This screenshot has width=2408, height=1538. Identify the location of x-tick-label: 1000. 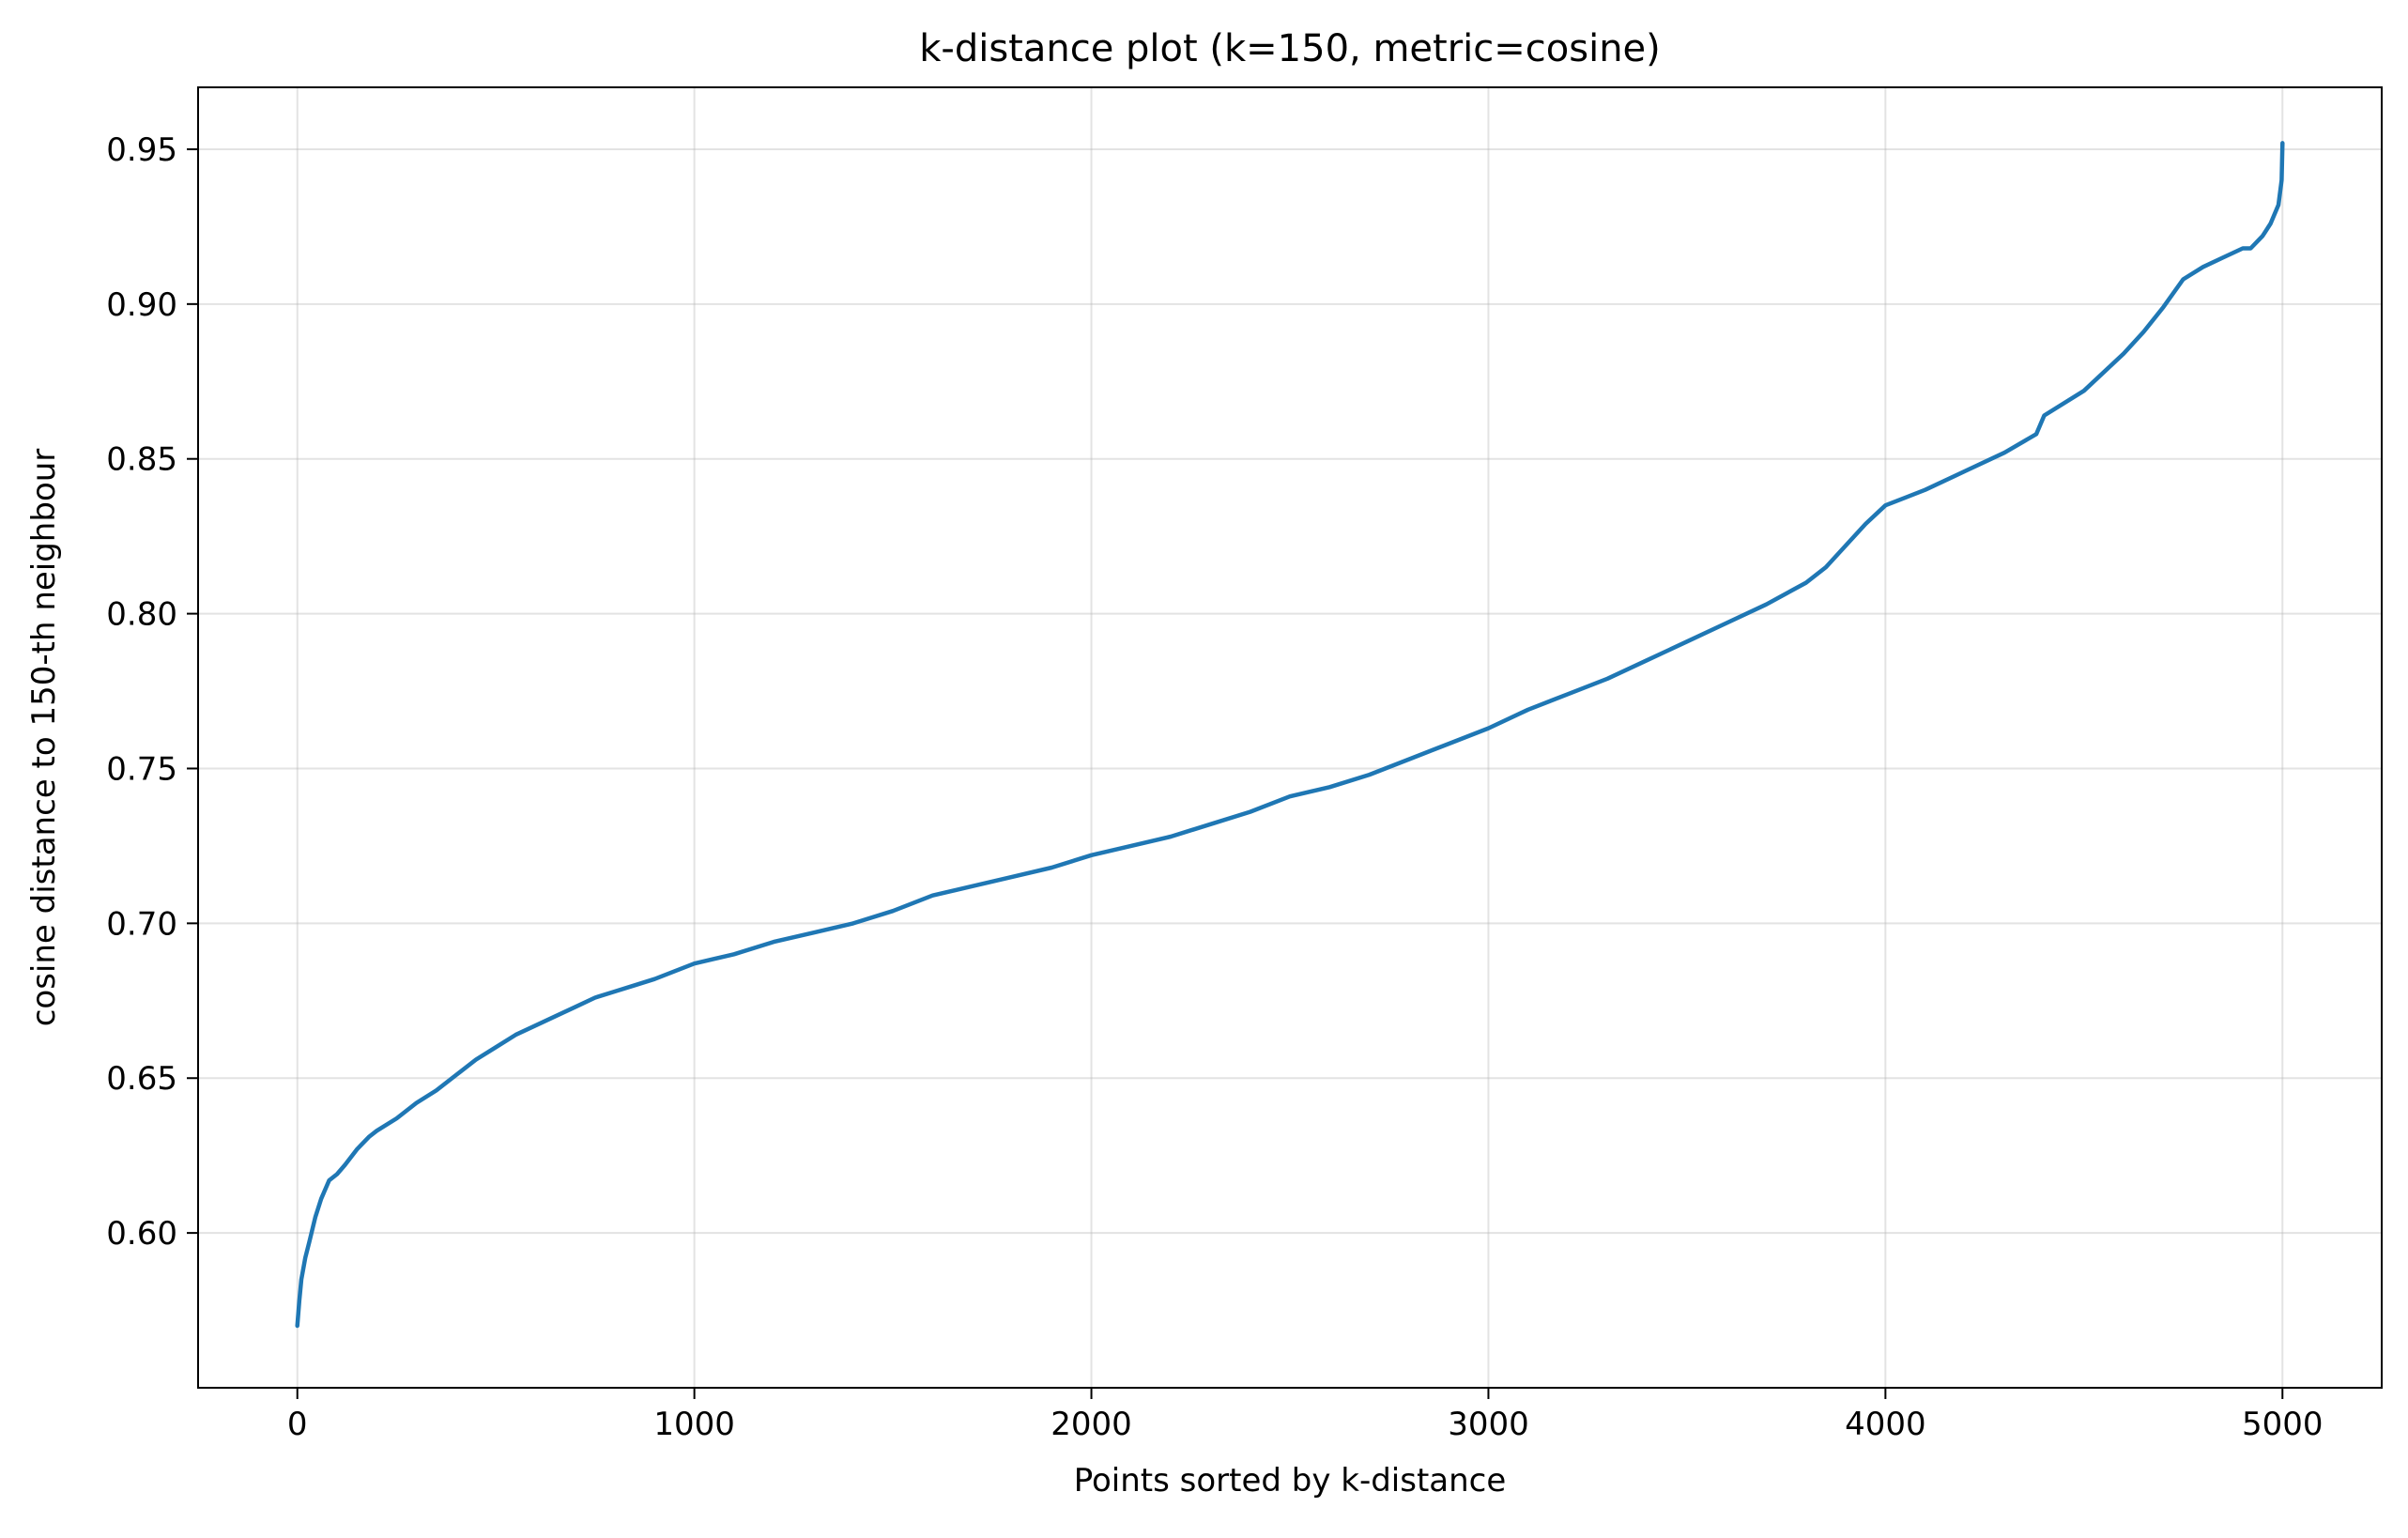
(694, 1424).